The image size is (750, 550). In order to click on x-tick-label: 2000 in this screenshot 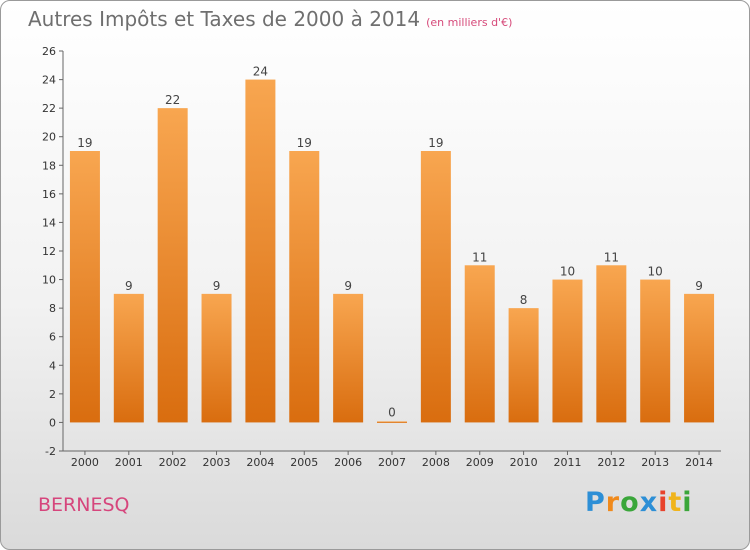, I will do `click(85, 462)`.